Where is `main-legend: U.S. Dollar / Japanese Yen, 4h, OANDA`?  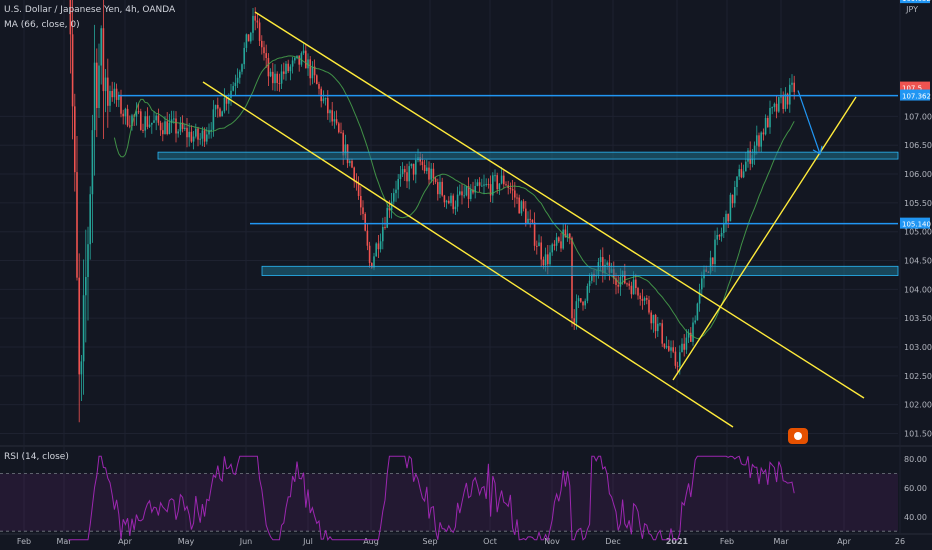
main-legend: U.S. Dollar / Japanese Yen, 4h, OANDA is located at coordinates (89, 10).